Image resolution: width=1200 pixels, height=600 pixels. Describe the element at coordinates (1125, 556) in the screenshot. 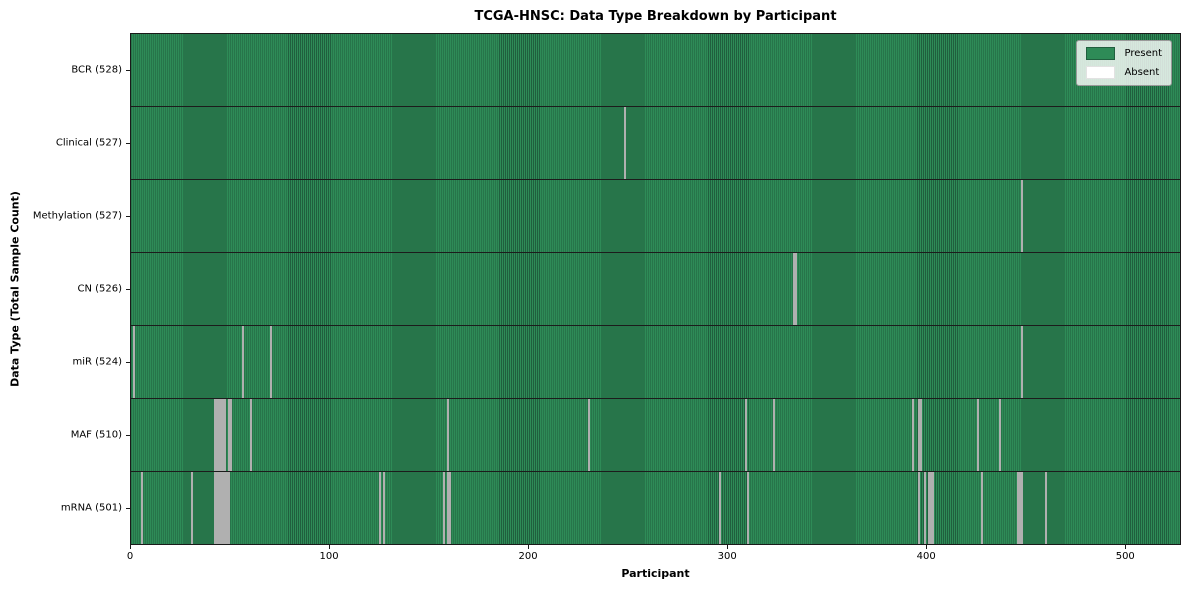

I see `x-tick-label-500: 500` at that location.